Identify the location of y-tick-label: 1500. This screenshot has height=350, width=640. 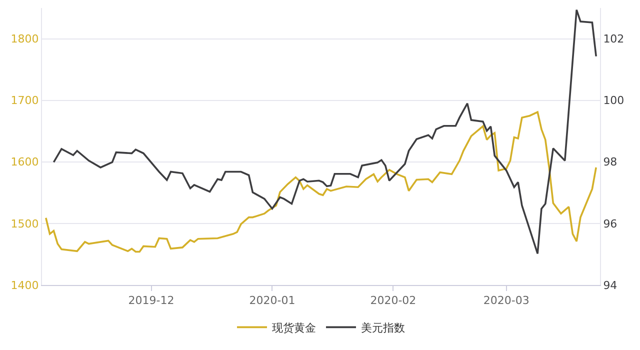
(24, 223).